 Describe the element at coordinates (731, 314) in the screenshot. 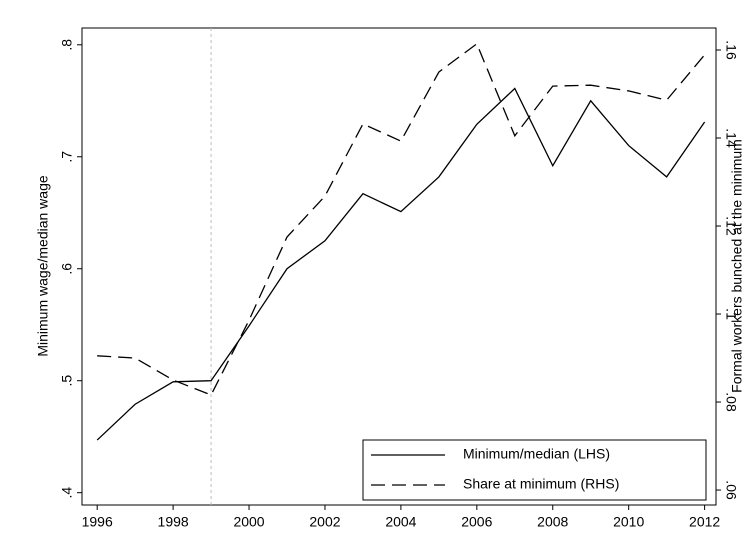

I see `y2-tick-label: .1` at that location.